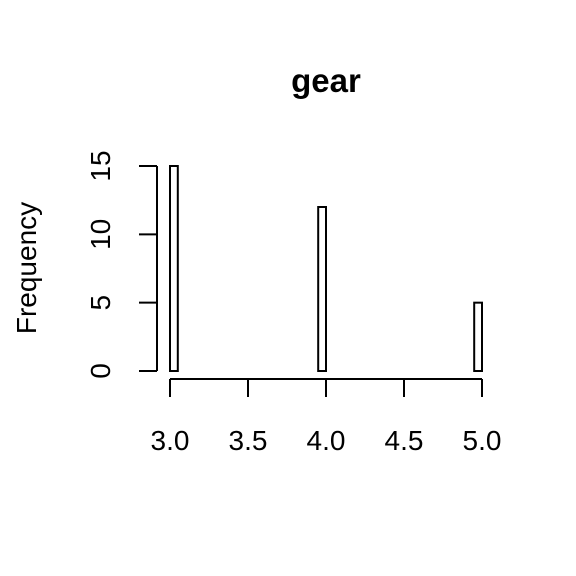 This screenshot has height=576, width=576. Describe the element at coordinates (326, 440) in the screenshot. I see `x-tick-label-2: 4.0` at that location.